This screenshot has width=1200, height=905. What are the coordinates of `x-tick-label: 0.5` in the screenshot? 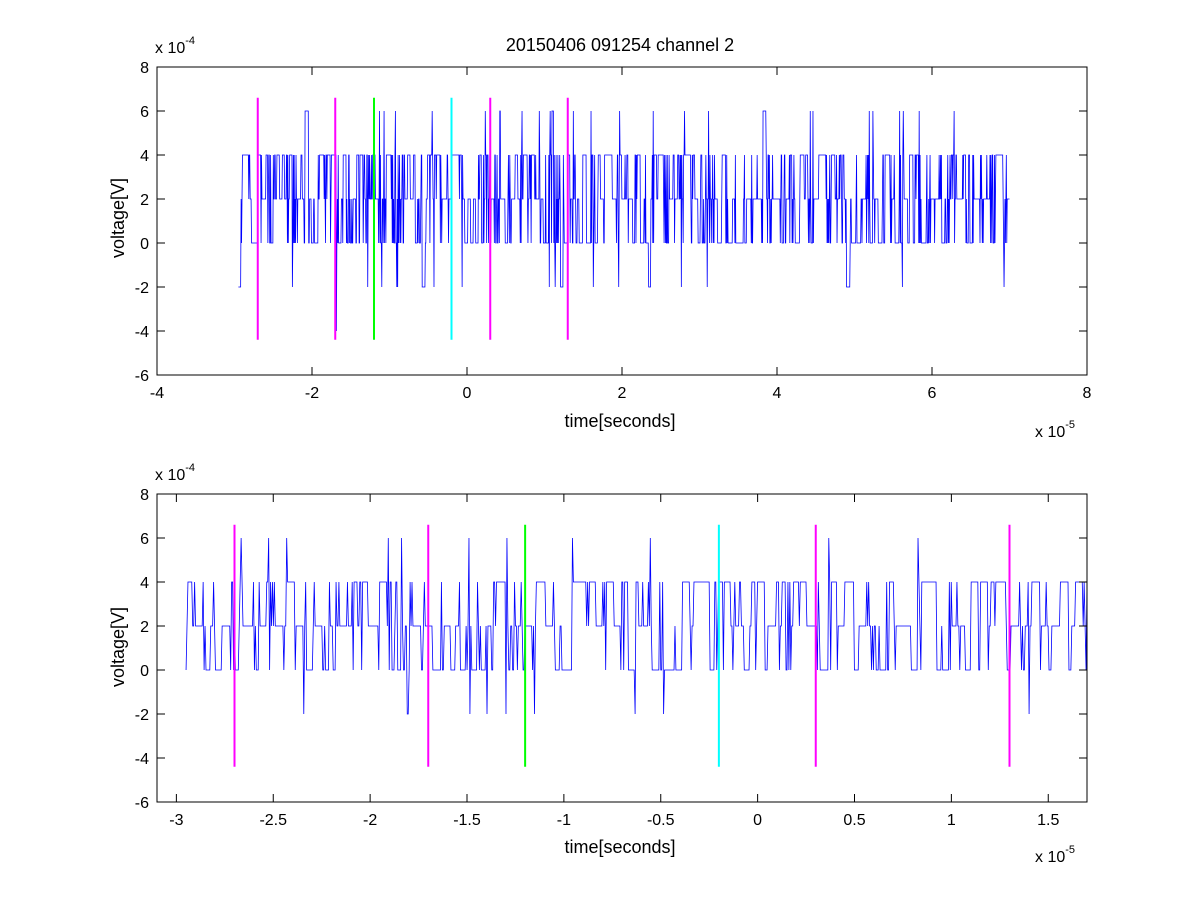 It's located at (854, 820).